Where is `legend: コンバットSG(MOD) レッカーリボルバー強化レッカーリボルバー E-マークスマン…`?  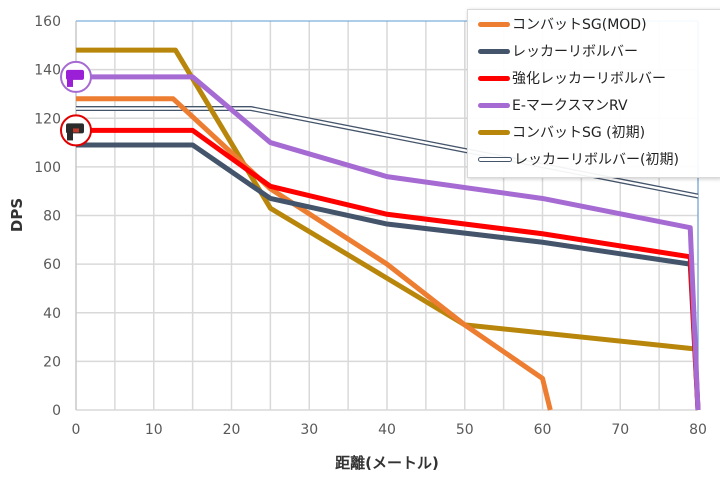
legend: コンバットSG(MOD) レッカーリボルバー強化レッカーリボルバー E-マークスマン… is located at coordinates (593, 93).